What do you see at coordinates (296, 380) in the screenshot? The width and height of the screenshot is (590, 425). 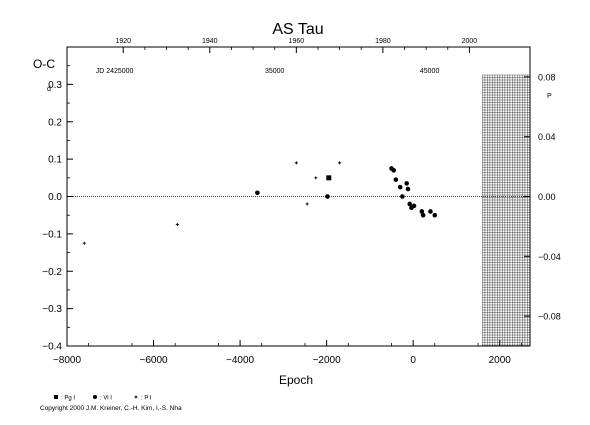 I see `x-axis-label: Epoch` at bounding box center [296, 380].